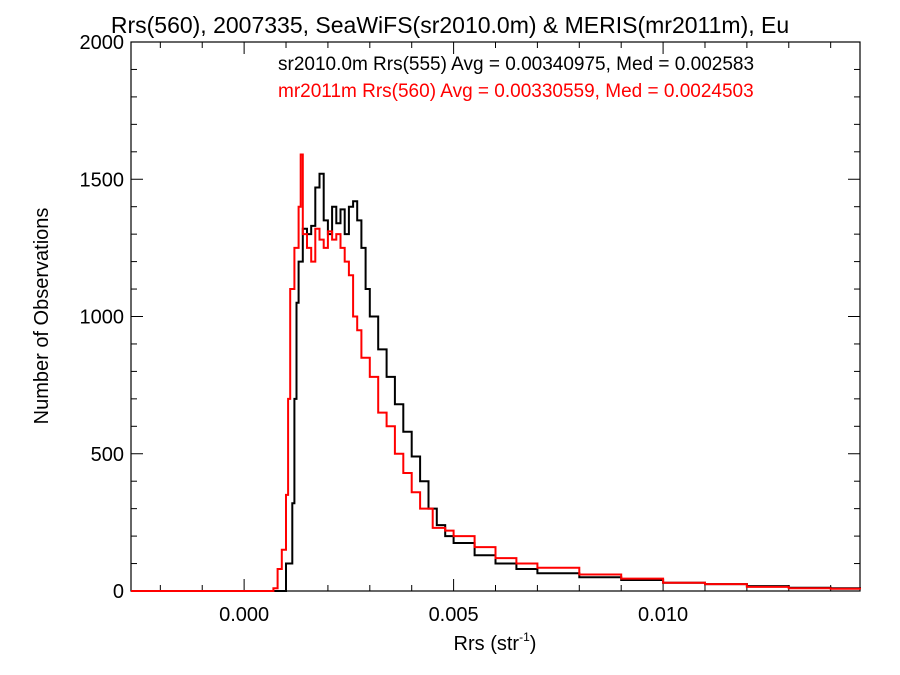 The height and width of the screenshot is (675, 900). Describe the element at coordinates (107, 455) in the screenshot. I see `y-tick-label: 500` at that location.